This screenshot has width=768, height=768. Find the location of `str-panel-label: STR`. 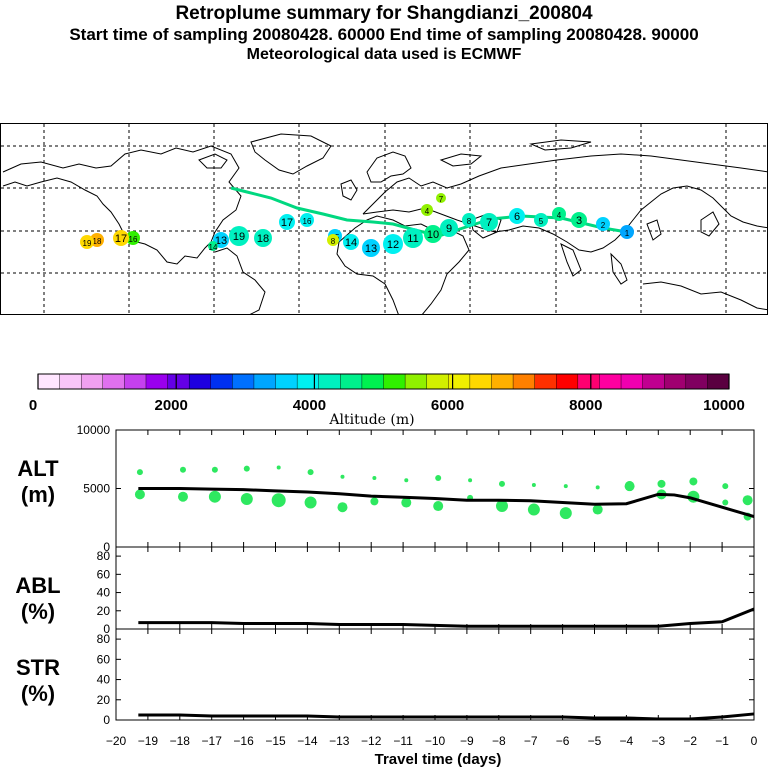

str-panel-label: STR is located at coordinates (38, 667).